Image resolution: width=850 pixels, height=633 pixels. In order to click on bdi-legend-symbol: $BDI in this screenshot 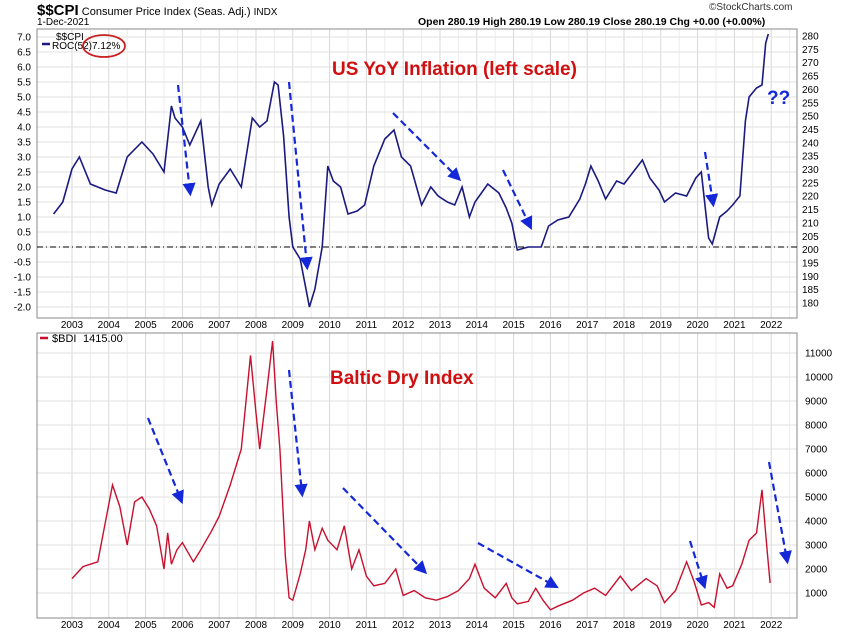, I will do `click(64, 339)`.